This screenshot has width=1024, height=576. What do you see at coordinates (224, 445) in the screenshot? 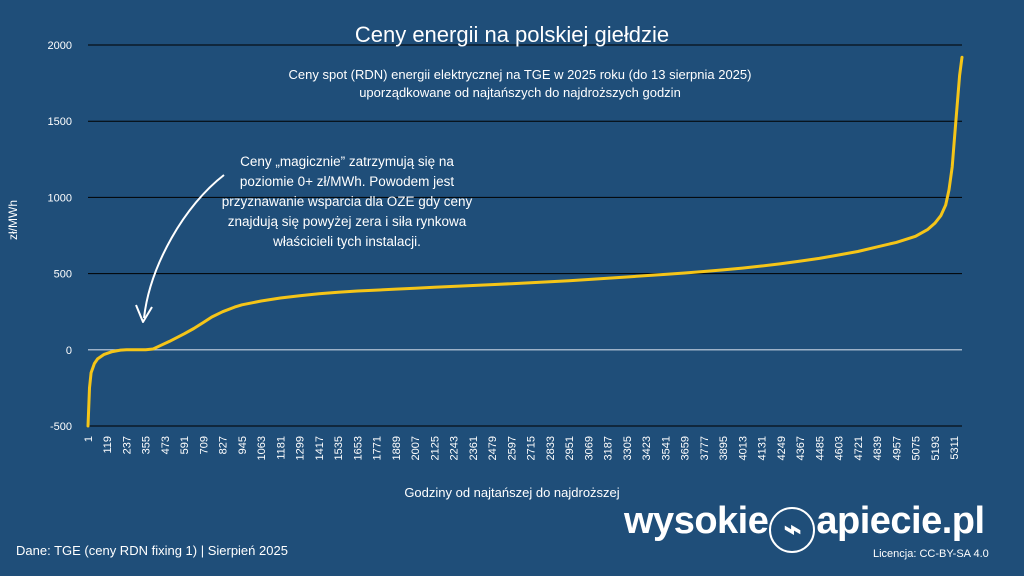
I see `x-tick-label: 827` at bounding box center [224, 445].